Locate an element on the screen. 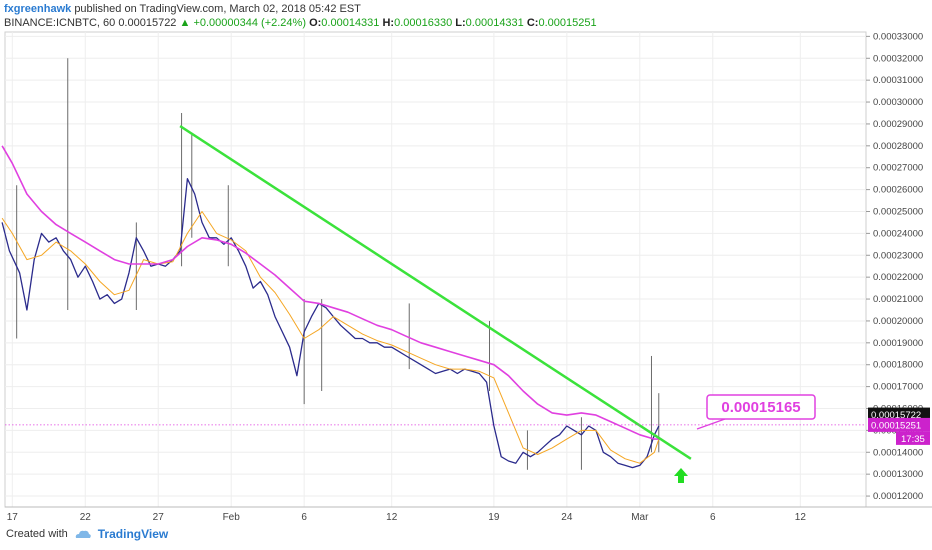  callout-box is located at coordinates (761, 407).